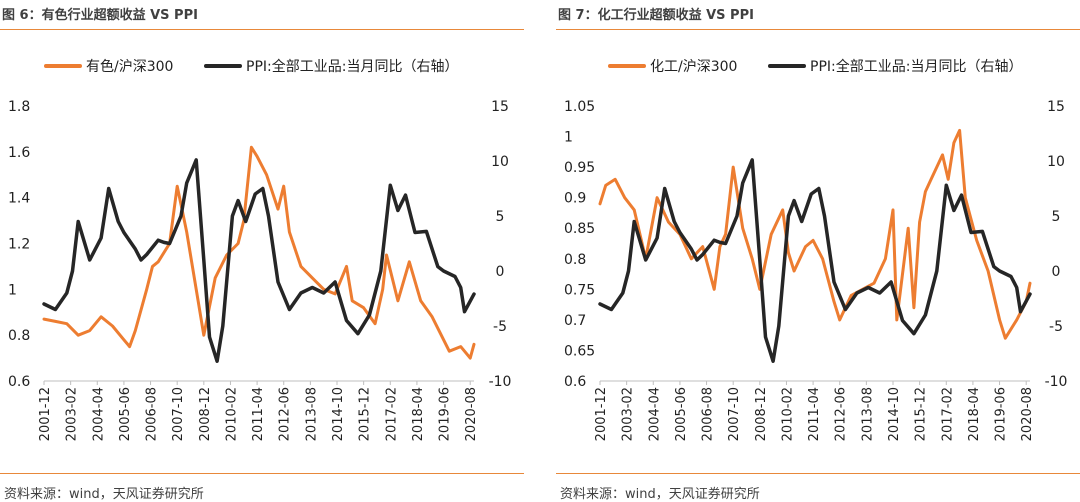 Image resolution: width=1080 pixels, height=502 pixels. What do you see at coordinates (579, 351) in the screenshot?
I see `y-tick-label-left: 0.65` at bounding box center [579, 351].